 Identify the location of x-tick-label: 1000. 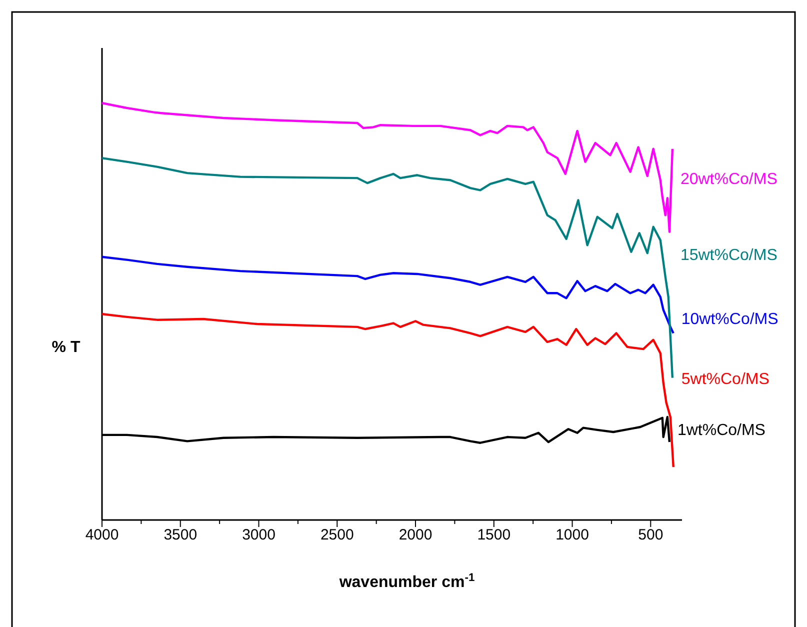
(572, 535).